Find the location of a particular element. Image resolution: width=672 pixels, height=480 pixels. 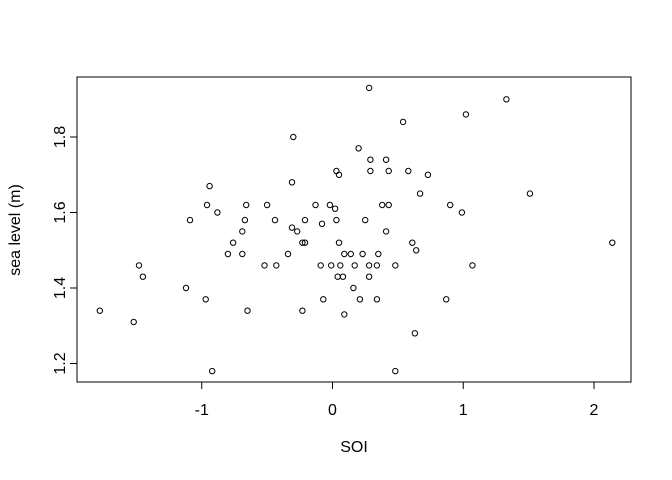

x-tick-label: 0 is located at coordinates (332, 410).